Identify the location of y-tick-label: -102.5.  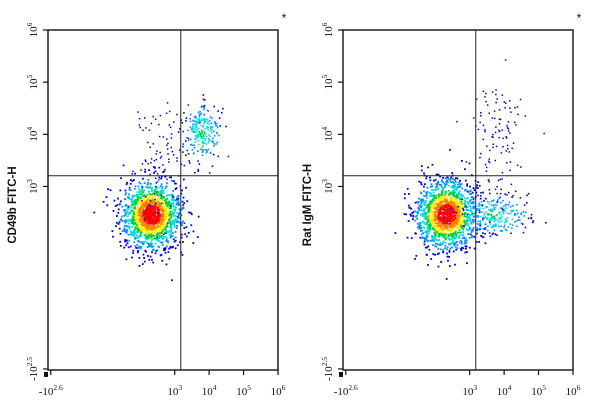
(32, 369).